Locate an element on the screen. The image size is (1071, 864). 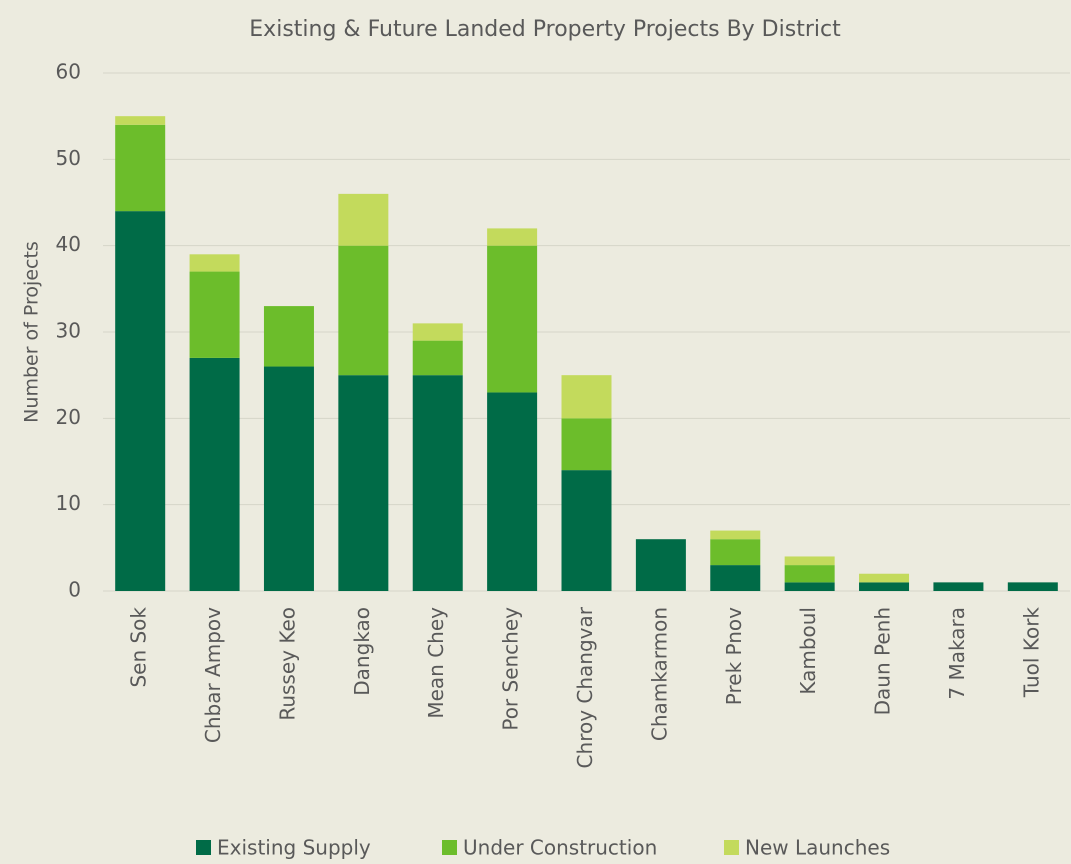
y-tick-label: 0 is located at coordinates (74, 590).